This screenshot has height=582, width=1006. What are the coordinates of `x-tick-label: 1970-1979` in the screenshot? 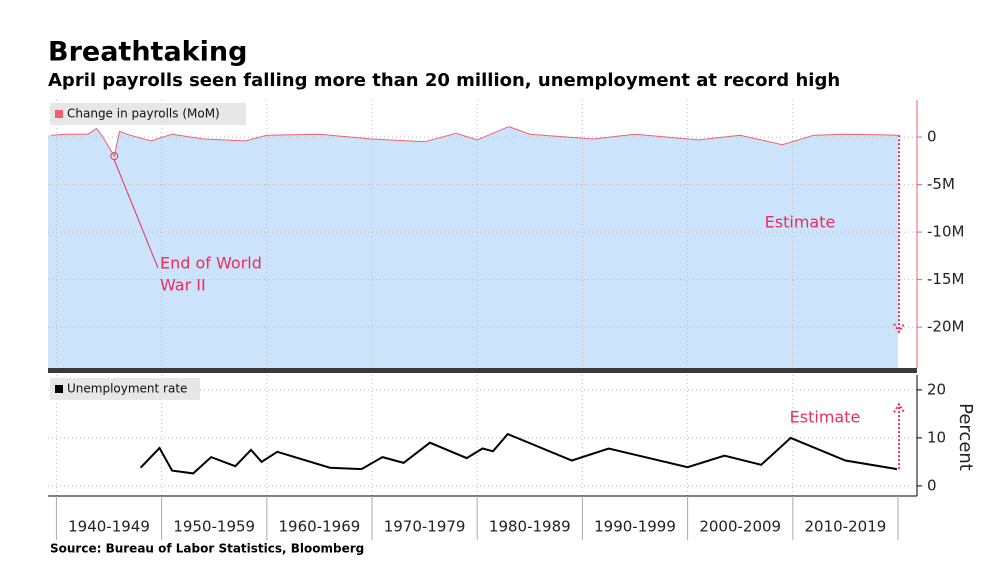 It's located at (425, 527).